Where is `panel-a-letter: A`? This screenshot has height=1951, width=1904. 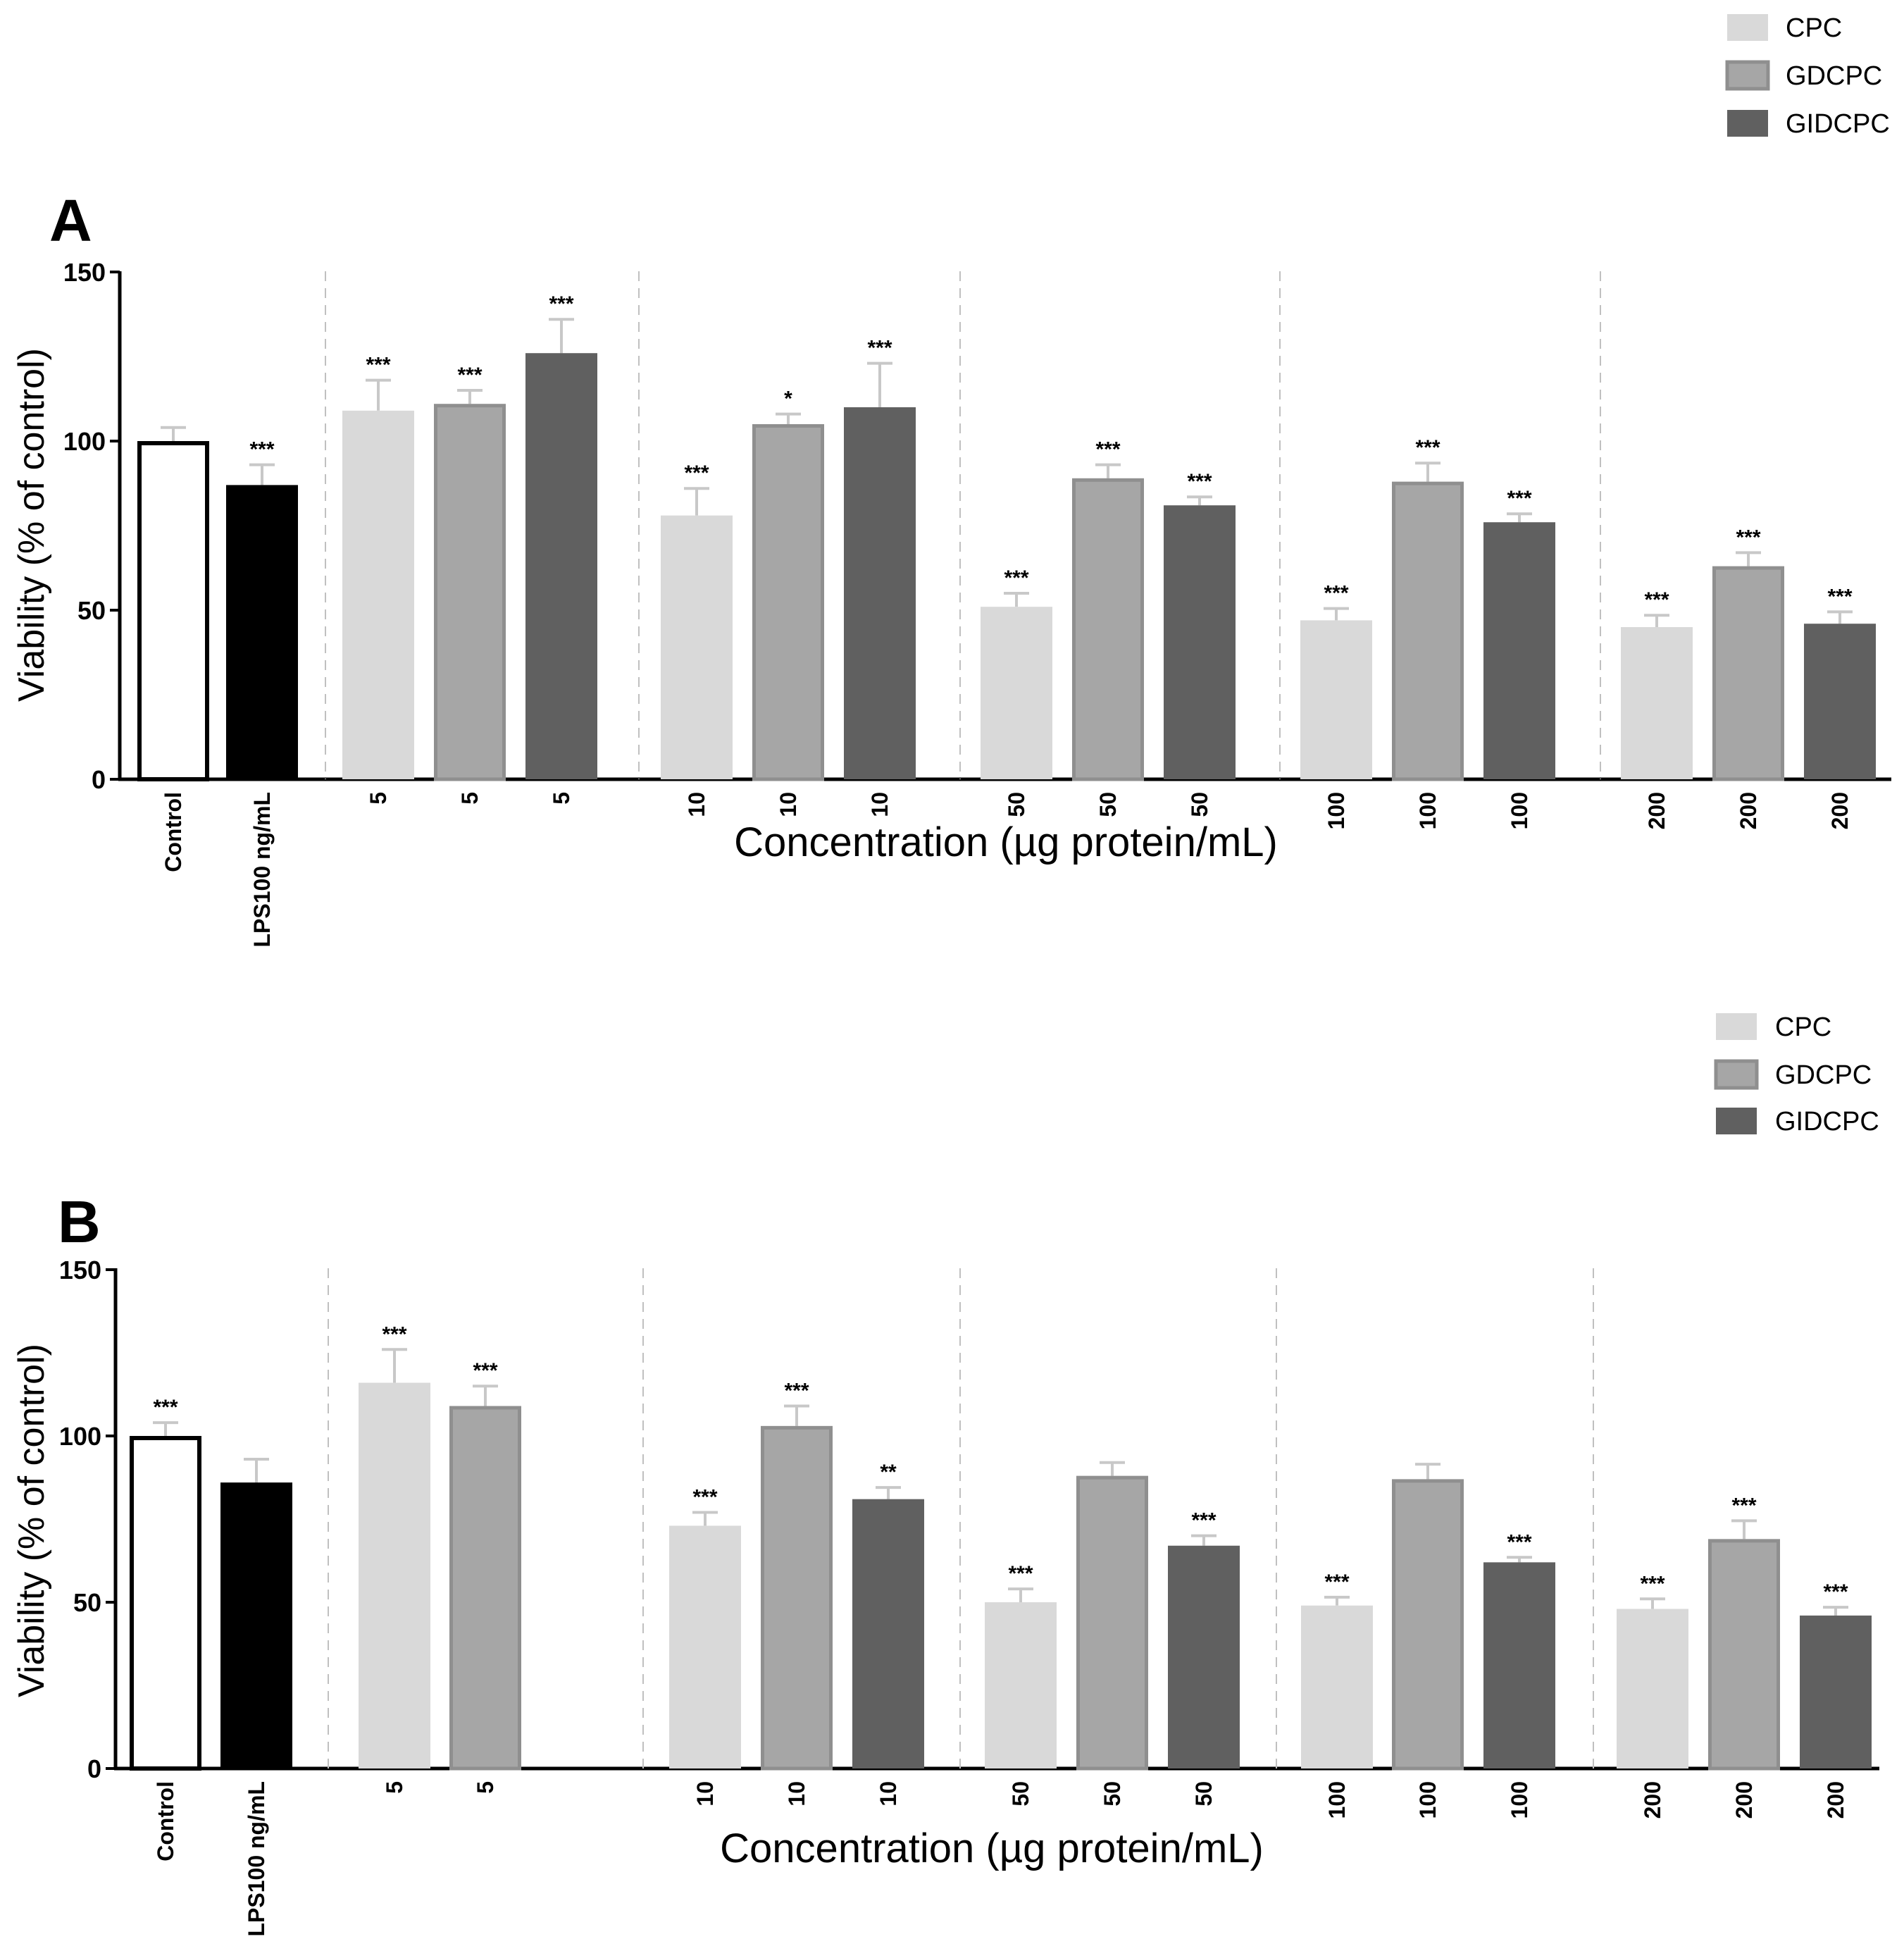
panel-a-letter: A is located at coordinates (70, 220).